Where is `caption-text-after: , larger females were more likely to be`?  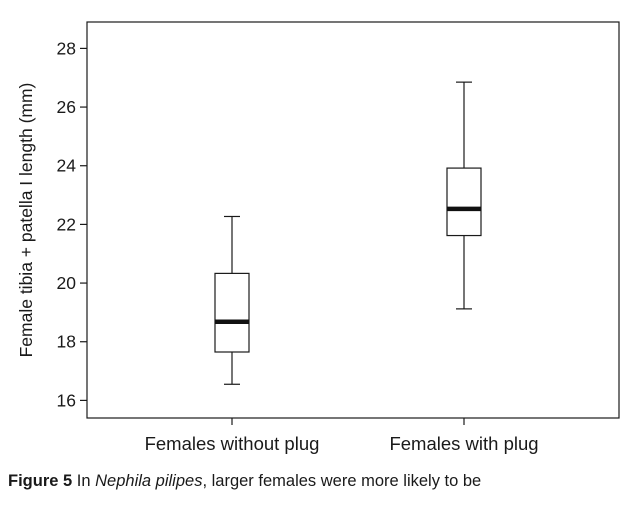
caption-text-after: , larger females were more likely to be is located at coordinates (342, 481).